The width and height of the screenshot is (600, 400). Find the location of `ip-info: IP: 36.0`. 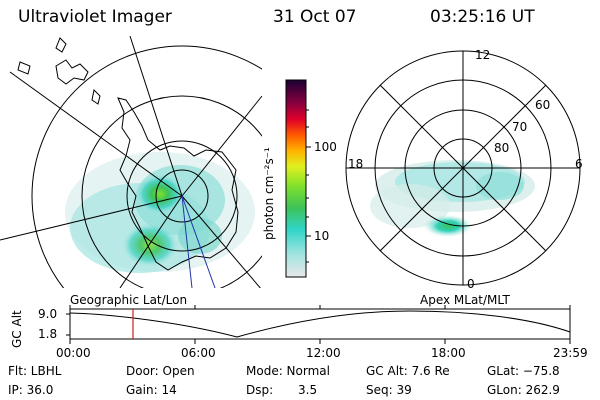

ip-info: IP: 36.0 is located at coordinates (31, 390).